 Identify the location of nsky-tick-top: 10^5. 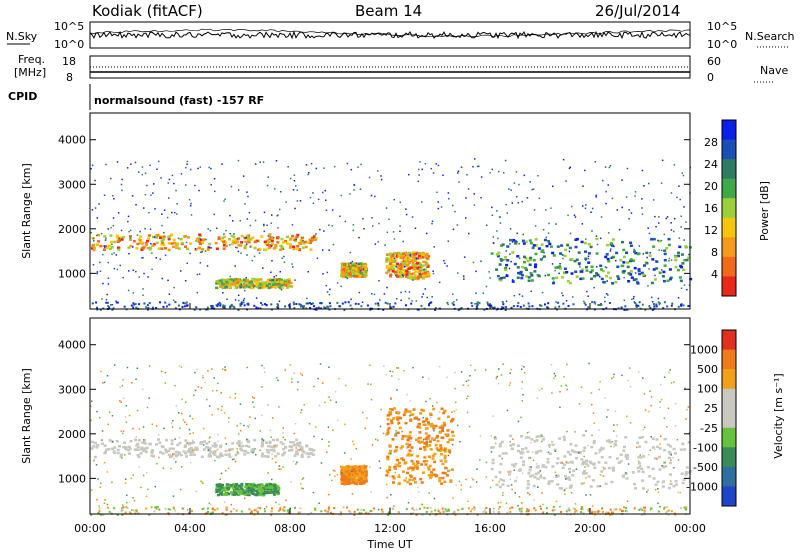
(69, 26).